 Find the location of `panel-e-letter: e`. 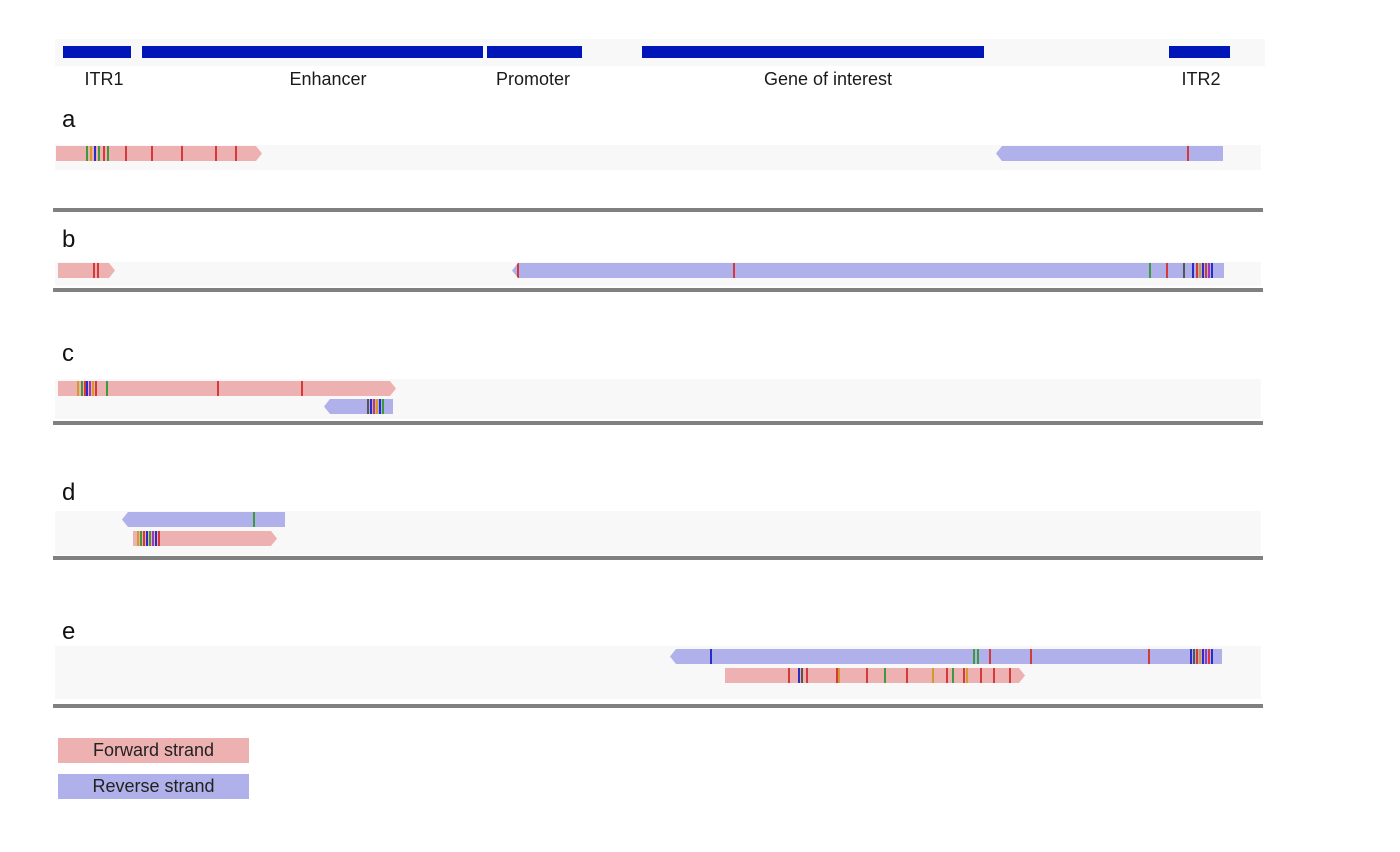

panel-e-letter: e is located at coordinates (69, 631).